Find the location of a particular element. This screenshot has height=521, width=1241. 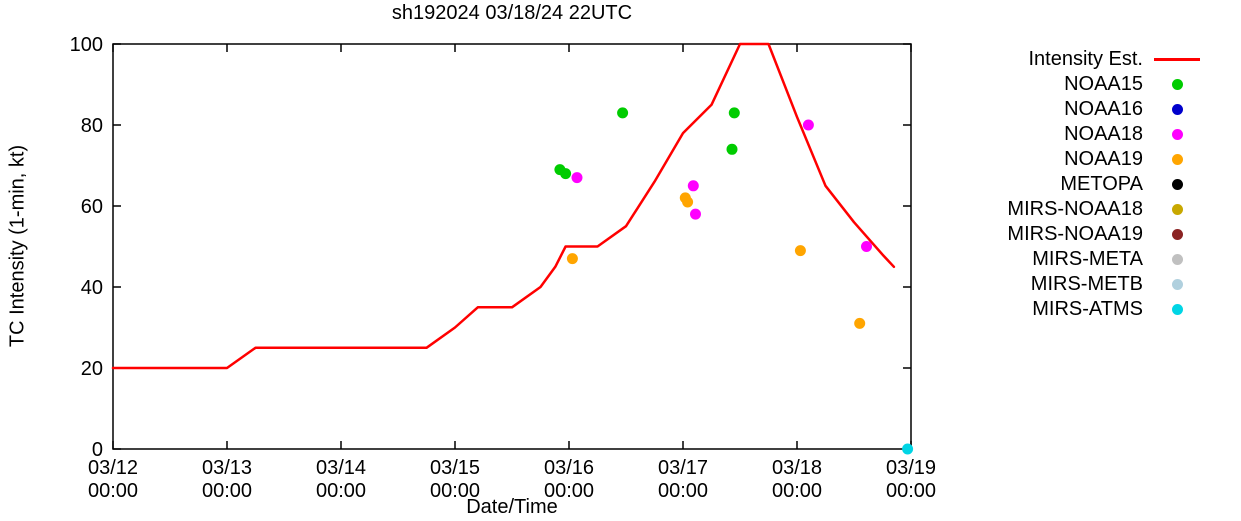

x-tick-label-date: 03/15 is located at coordinates (455, 468).